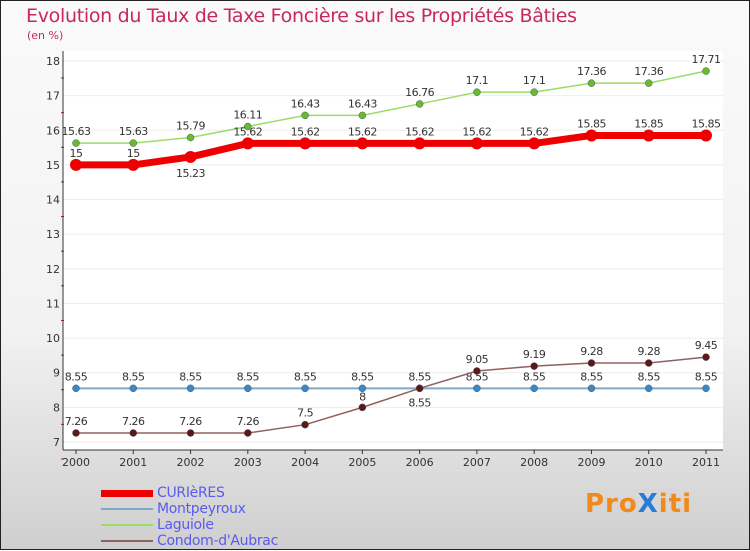 This screenshot has height=551, width=750. What do you see at coordinates (53, 200) in the screenshot?
I see `y-tick-label: 14` at bounding box center [53, 200].